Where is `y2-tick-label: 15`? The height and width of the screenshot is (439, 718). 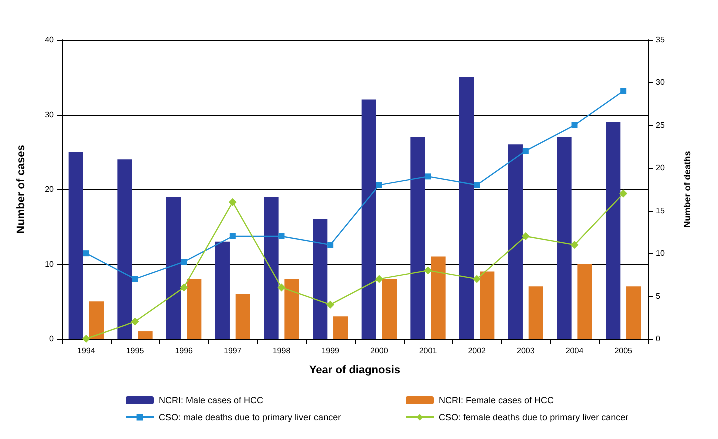 y2-tick-label: 15 is located at coordinates (661, 211).